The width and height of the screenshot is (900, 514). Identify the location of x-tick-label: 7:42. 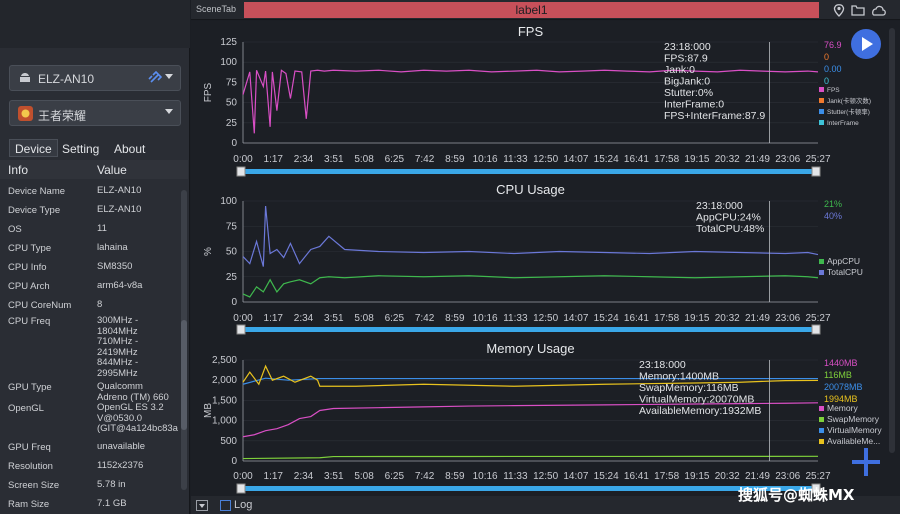
(425, 476).